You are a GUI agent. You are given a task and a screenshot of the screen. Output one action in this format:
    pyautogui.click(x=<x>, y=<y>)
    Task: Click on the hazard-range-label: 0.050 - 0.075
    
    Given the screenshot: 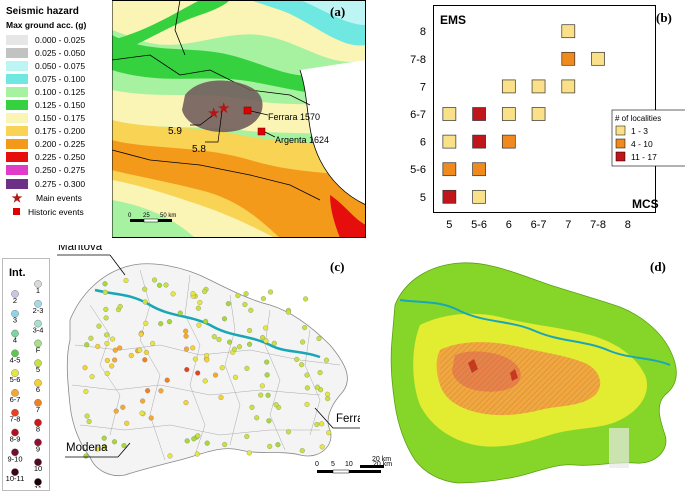 What is the action you would take?
    pyautogui.click(x=60, y=65)
    